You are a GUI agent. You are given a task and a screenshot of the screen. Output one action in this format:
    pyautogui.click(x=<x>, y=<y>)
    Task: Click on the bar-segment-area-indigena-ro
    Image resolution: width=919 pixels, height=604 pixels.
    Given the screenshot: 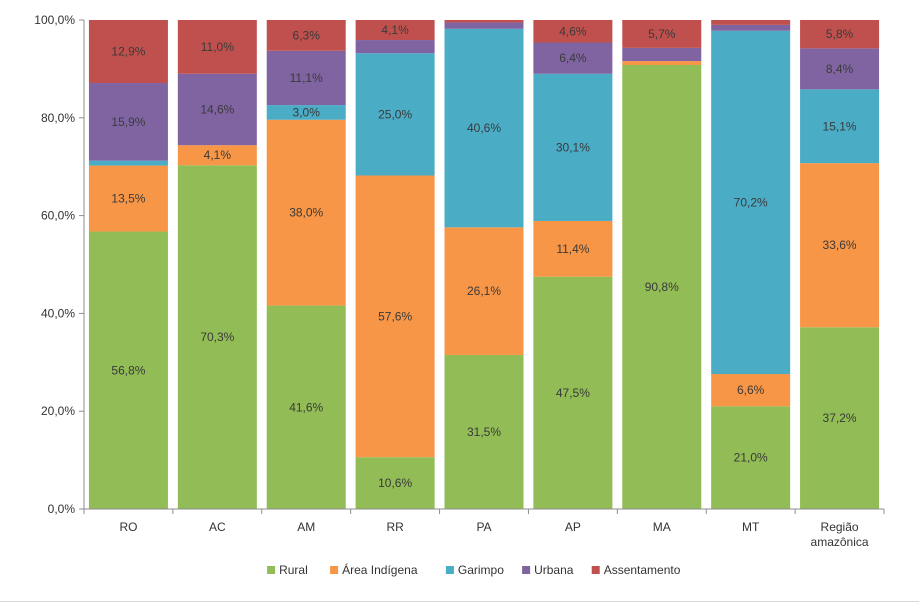 What is the action you would take?
    pyautogui.click(x=128, y=198)
    